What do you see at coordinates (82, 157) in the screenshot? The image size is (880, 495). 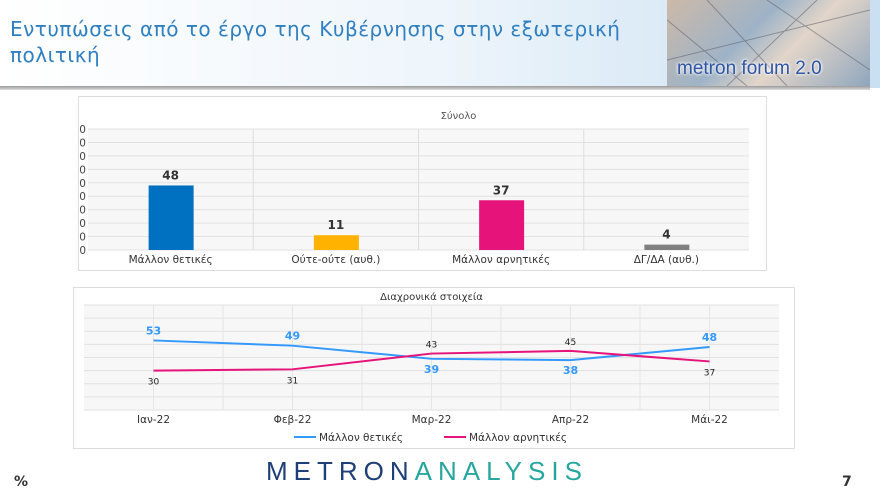 I see `y-tick-label: 70` at bounding box center [82, 157].